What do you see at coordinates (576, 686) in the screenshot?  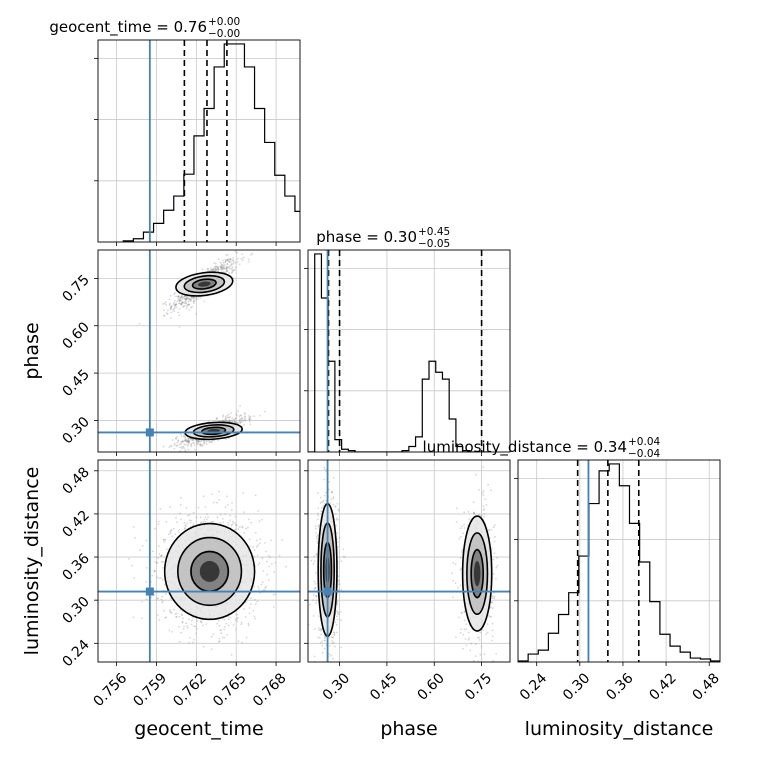 I see `x-tick-label: 0.30` at bounding box center [576, 686].